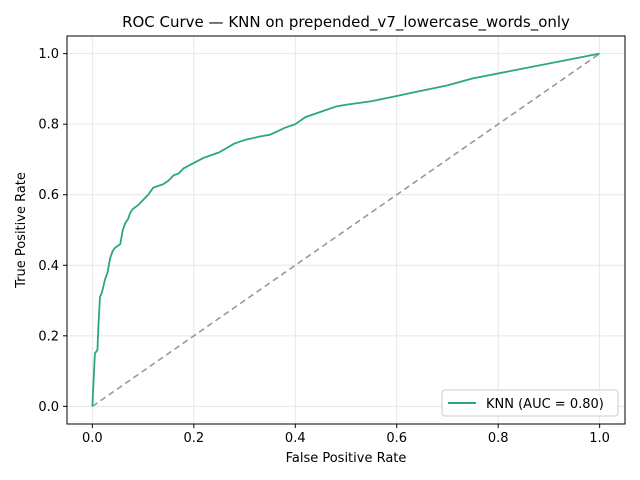  What do you see at coordinates (545, 404) in the screenshot?
I see `legend-label: KNN (AUC = 0.80)` at bounding box center [545, 404].